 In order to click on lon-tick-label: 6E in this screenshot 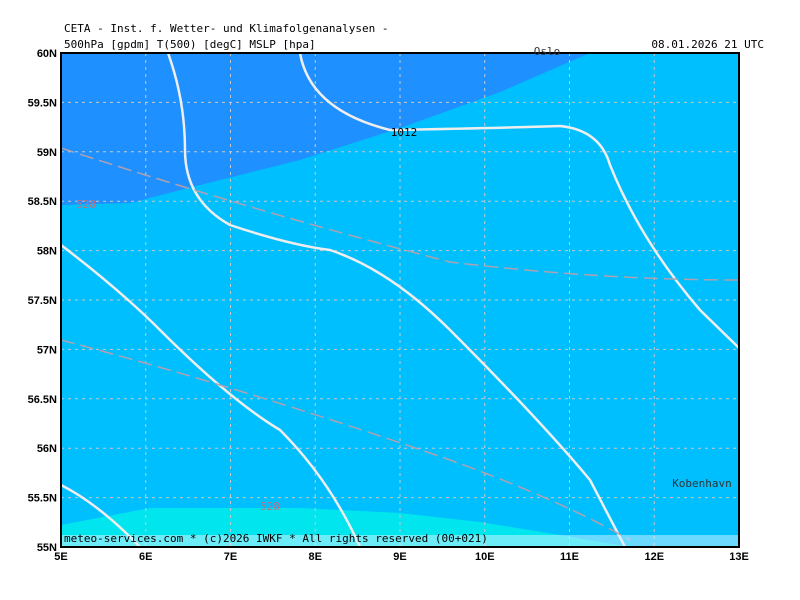, I will do `click(145, 557)`.